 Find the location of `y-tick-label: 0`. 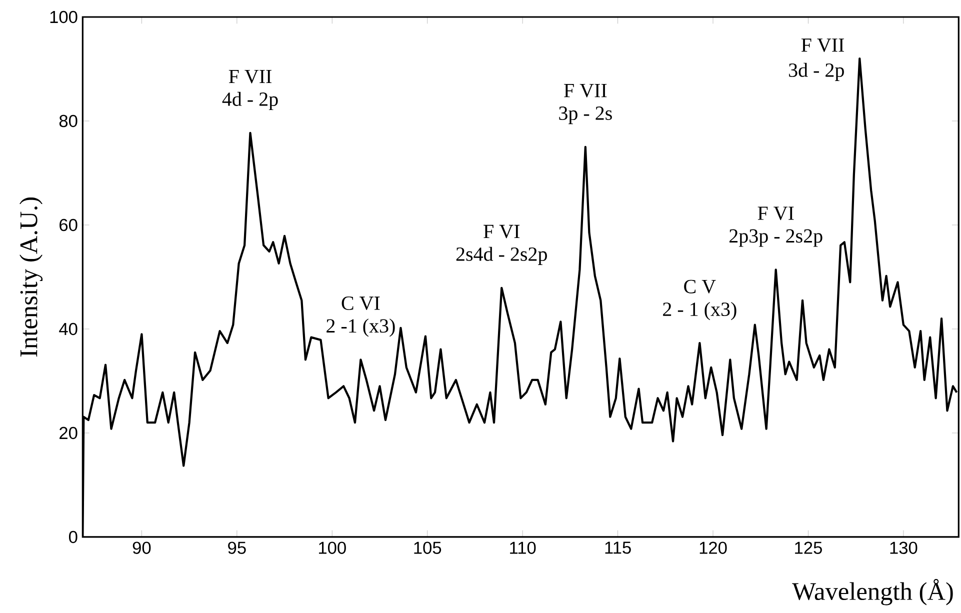

y-tick-label: 0 is located at coordinates (73, 537).